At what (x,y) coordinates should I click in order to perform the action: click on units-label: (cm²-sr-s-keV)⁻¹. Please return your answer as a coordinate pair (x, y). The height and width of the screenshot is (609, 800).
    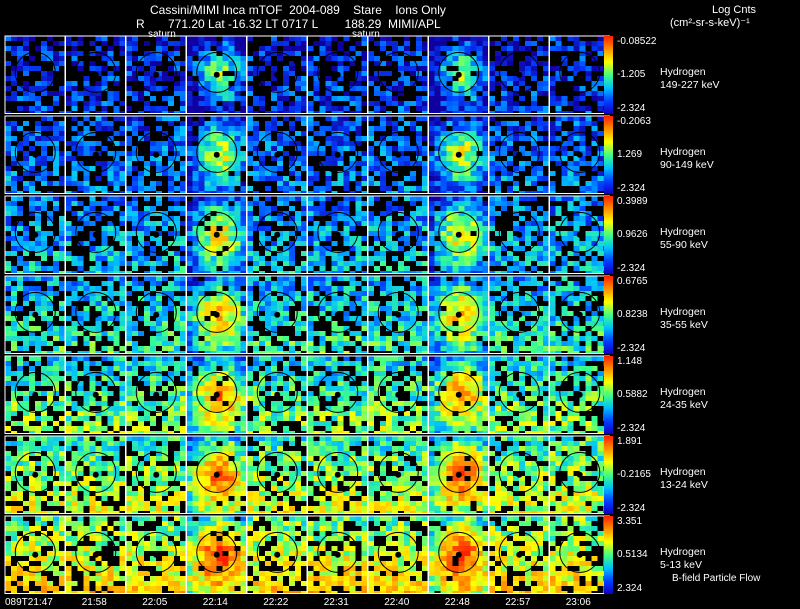
    Looking at the image, I should click on (710, 23).